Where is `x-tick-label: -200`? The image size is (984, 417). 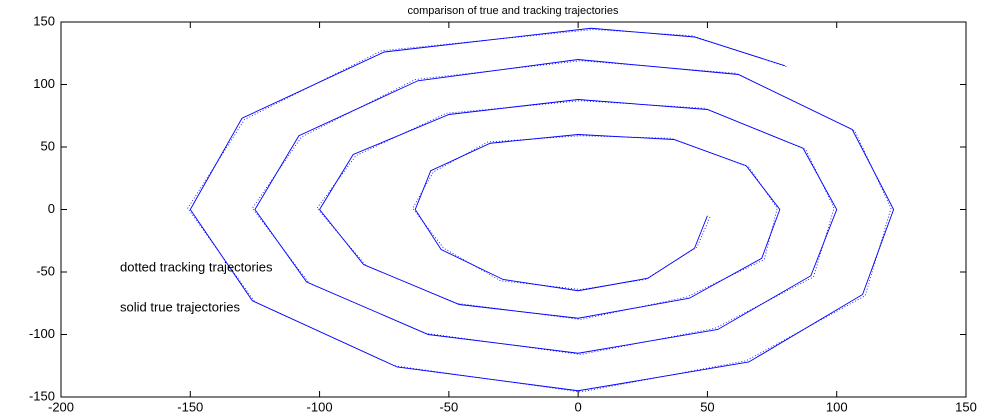 x-tick-label: -200 is located at coordinates (61, 406).